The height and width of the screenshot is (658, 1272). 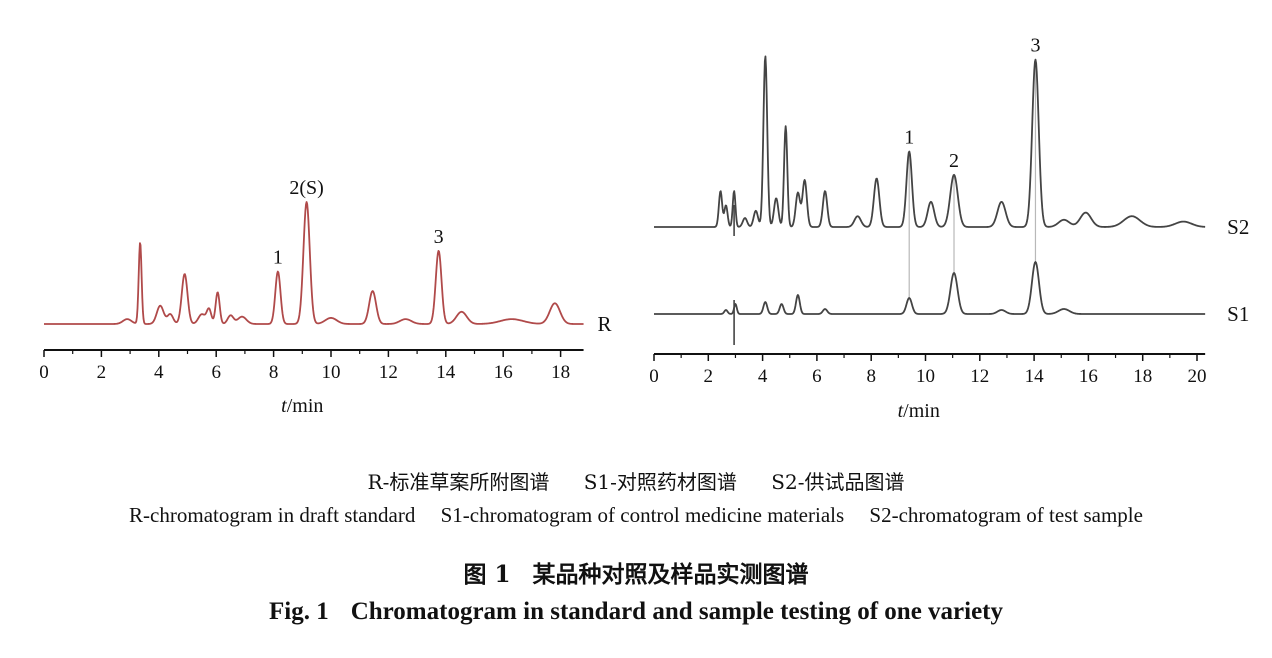 I want to click on peak-label-2S: 2(S), so click(x=306, y=188).